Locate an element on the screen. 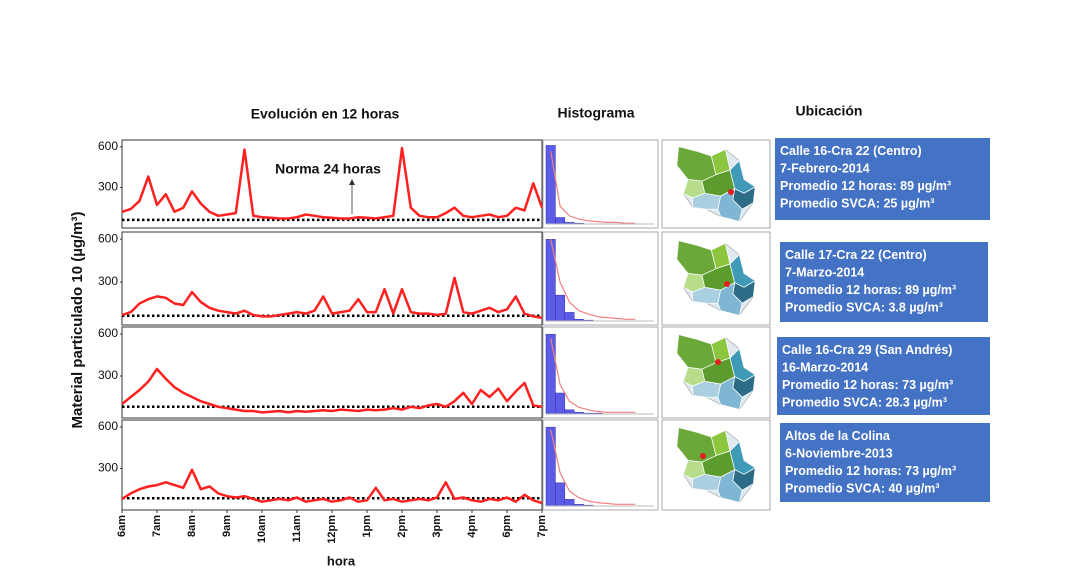 Image resolution: width=1068 pixels, height=580 pixels. header-evolution: Evolución en 12 horas is located at coordinates (325, 114).